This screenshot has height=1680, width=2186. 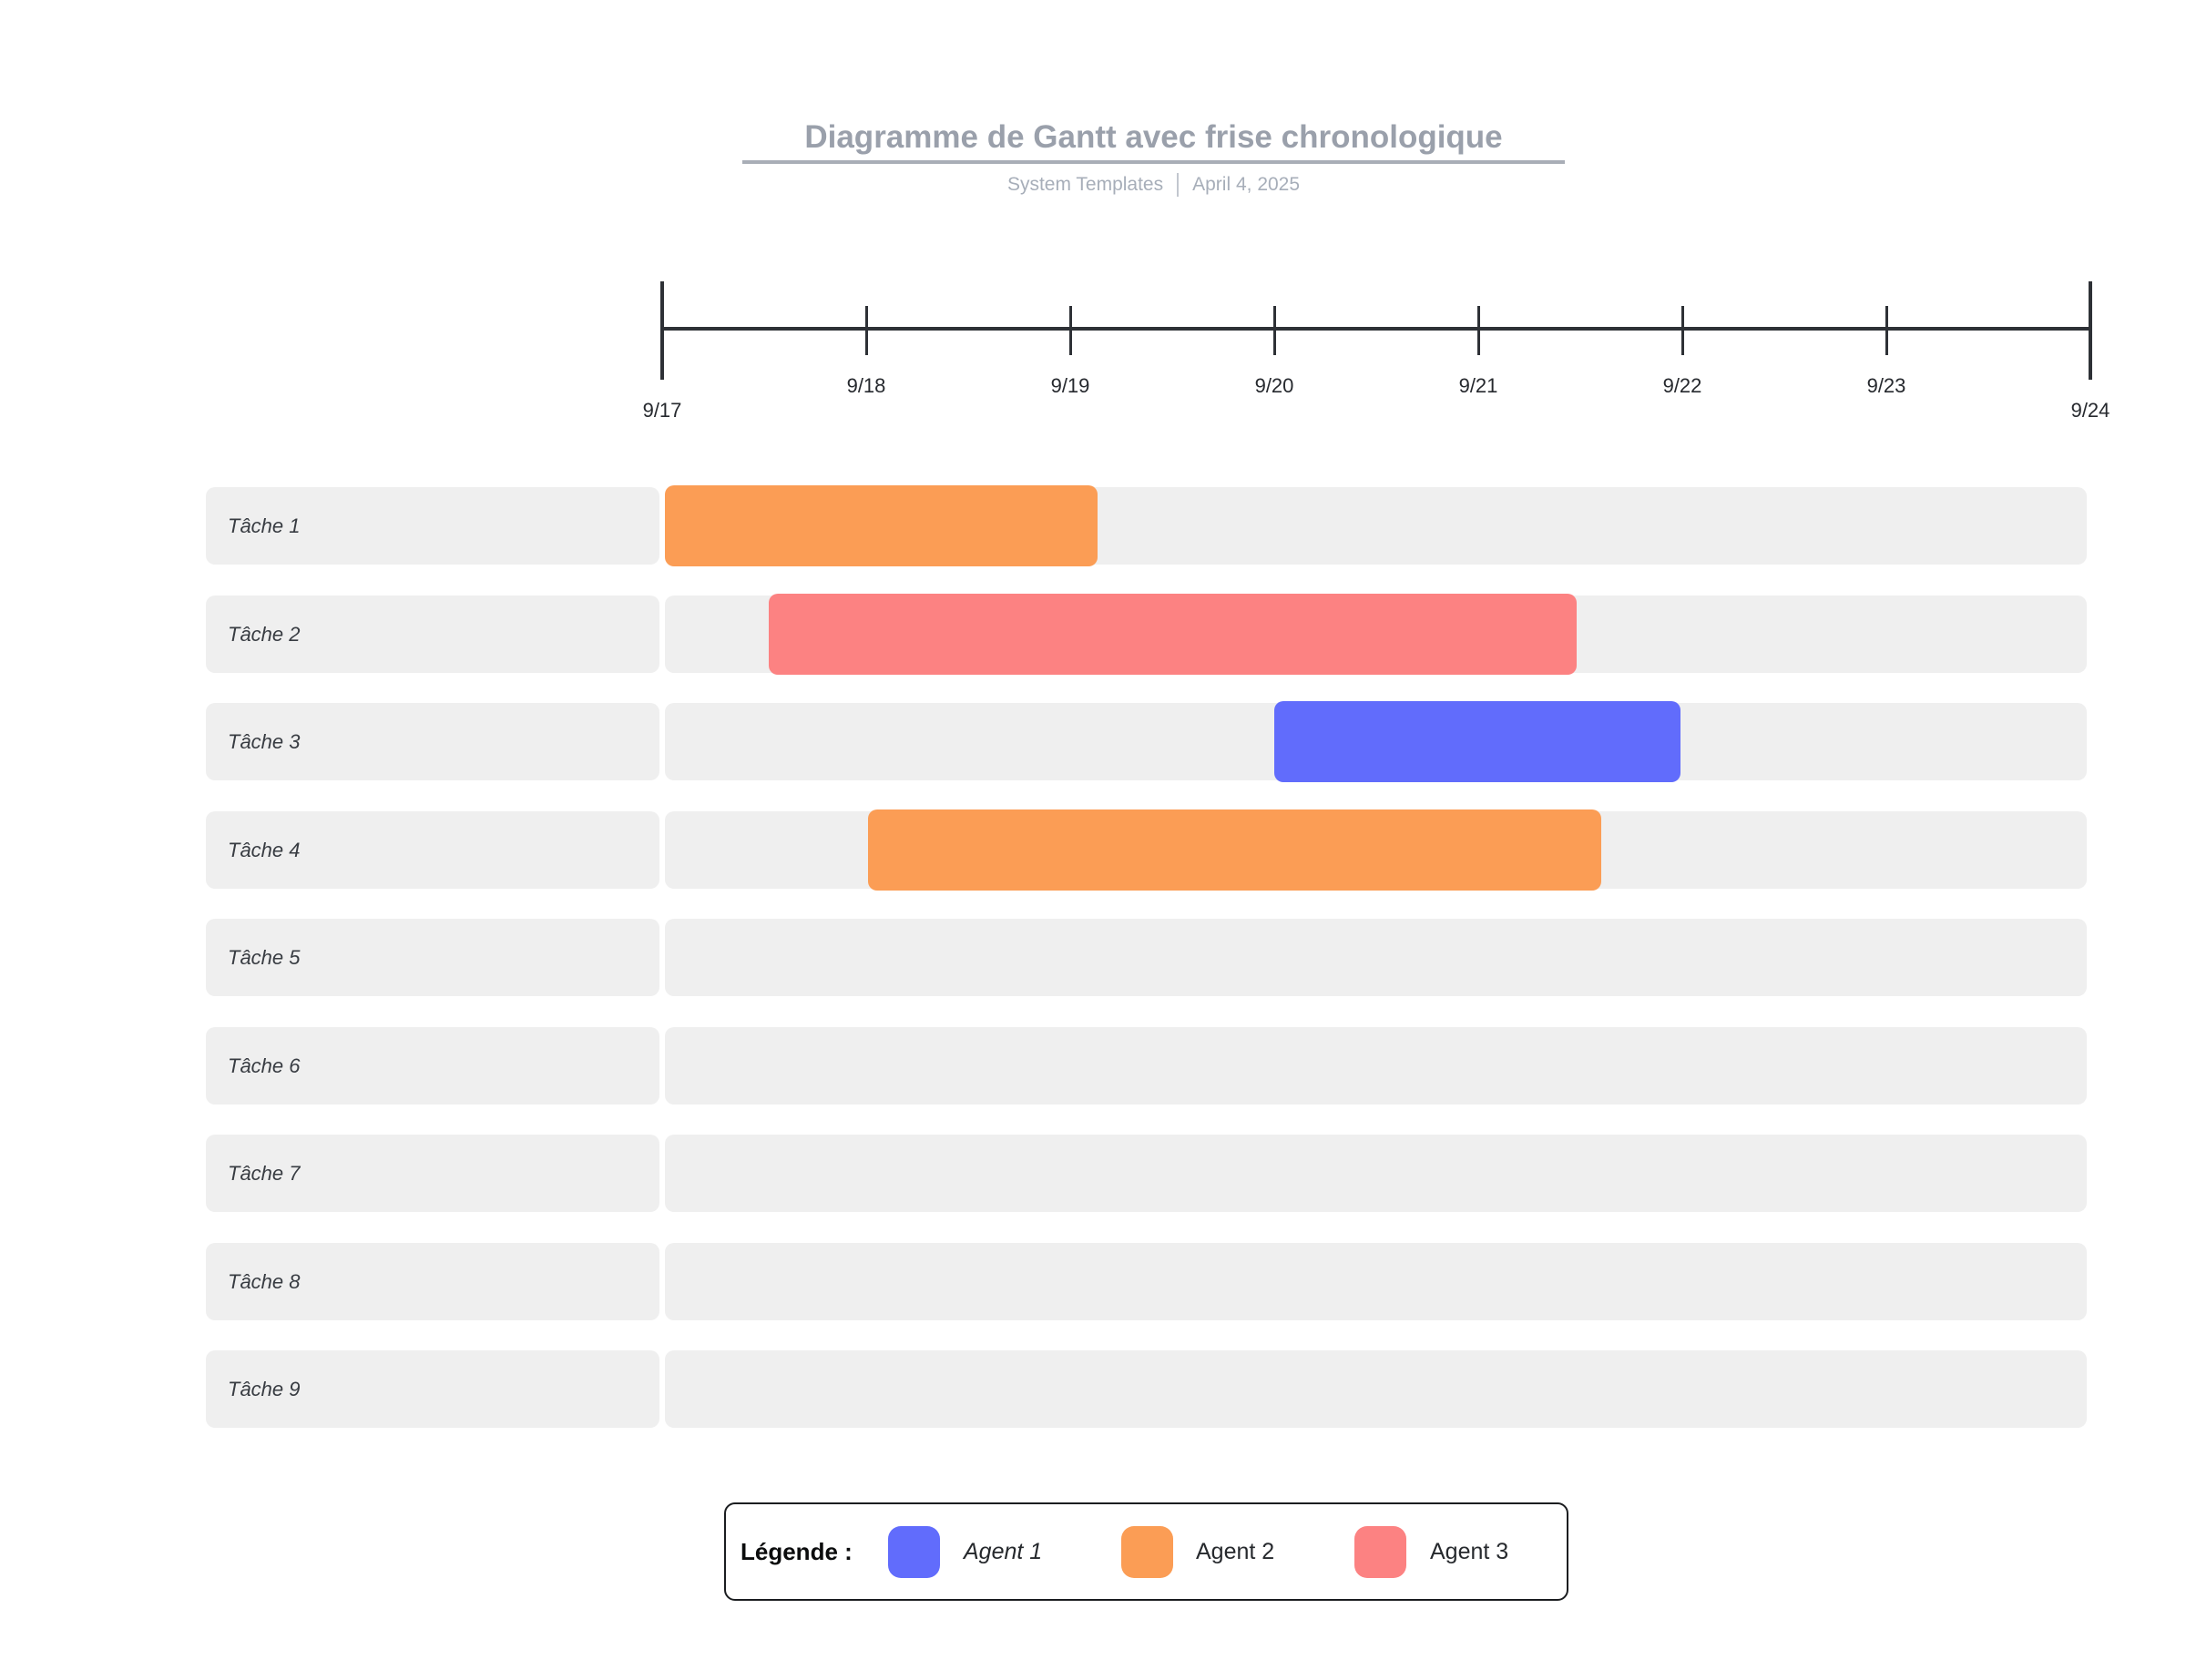 I want to click on task-label-tache-5: Tâche 5, so click(x=265, y=957).